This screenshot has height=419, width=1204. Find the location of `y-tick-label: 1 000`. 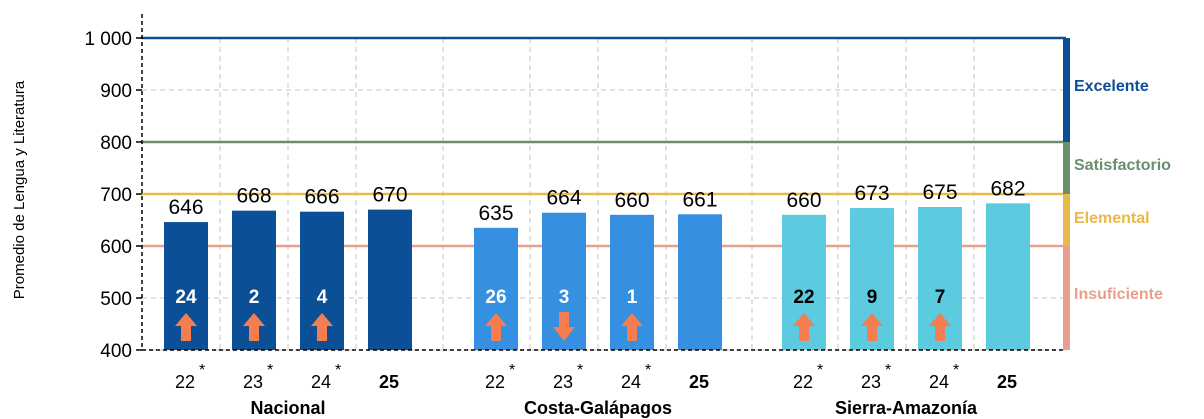

y-tick-label: 1 000 is located at coordinates (108, 39).